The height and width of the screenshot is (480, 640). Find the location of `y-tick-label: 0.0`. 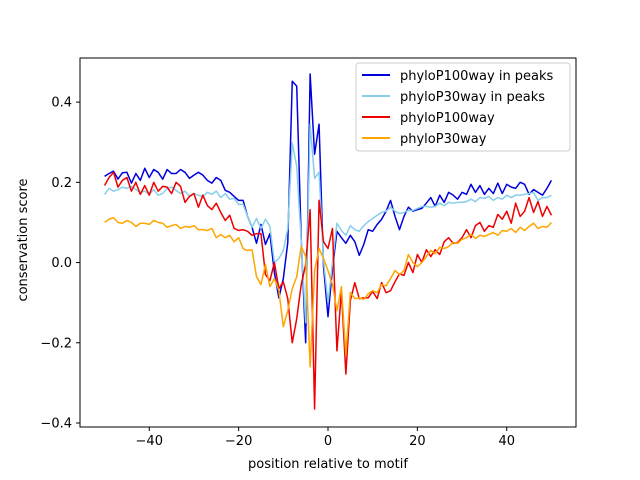

y-tick-label: 0.0 is located at coordinates (61, 263).